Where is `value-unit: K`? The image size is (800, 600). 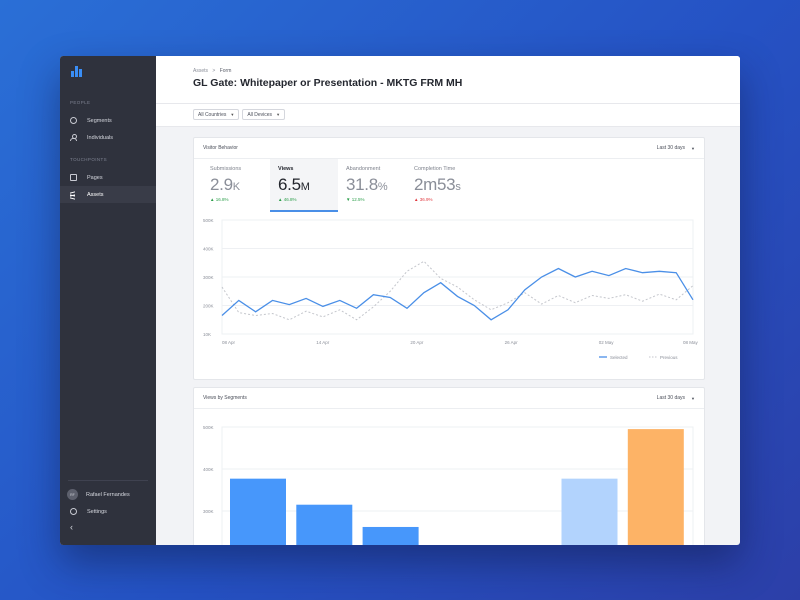 value-unit: K is located at coordinates (236, 187).